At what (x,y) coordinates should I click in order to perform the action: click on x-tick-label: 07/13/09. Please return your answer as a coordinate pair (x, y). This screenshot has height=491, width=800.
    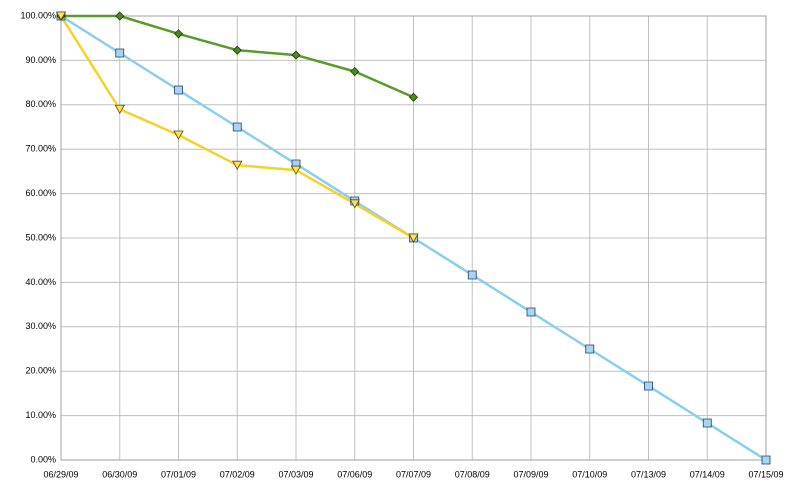
    Looking at the image, I should click on (648, 474).